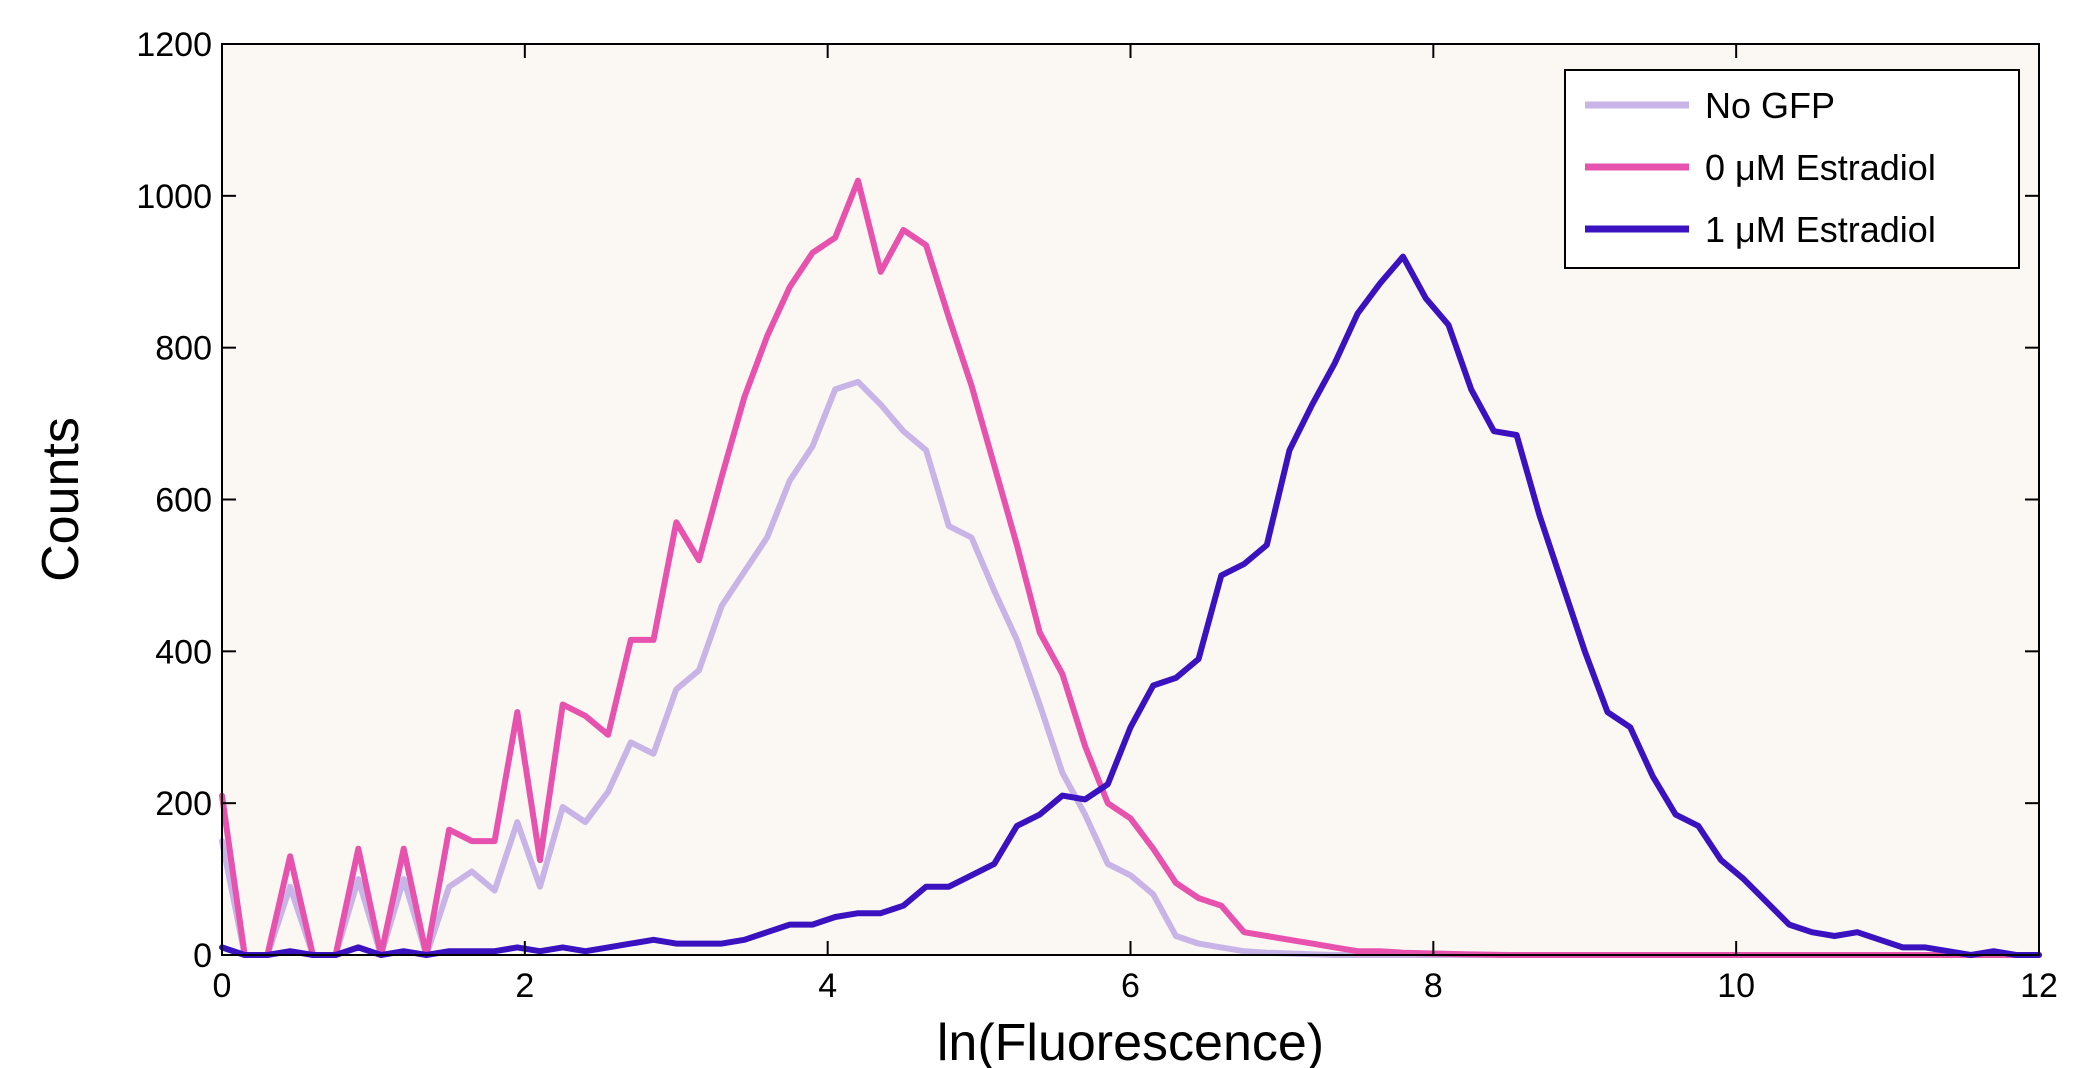 The height and width of the screenshot is (1068, 2081). What do you see at coordinates (183, 804) in the screenshot?
I see `y-tick-label: 200` at bounding box center [183, 804].